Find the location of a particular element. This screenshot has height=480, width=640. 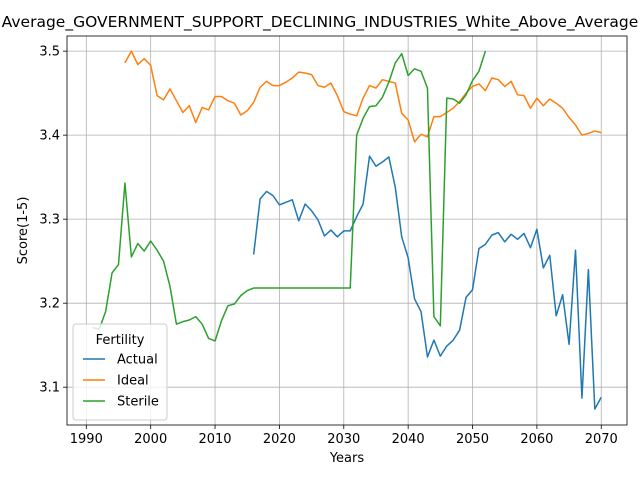

legend-box is located at coordinates (120, 372).